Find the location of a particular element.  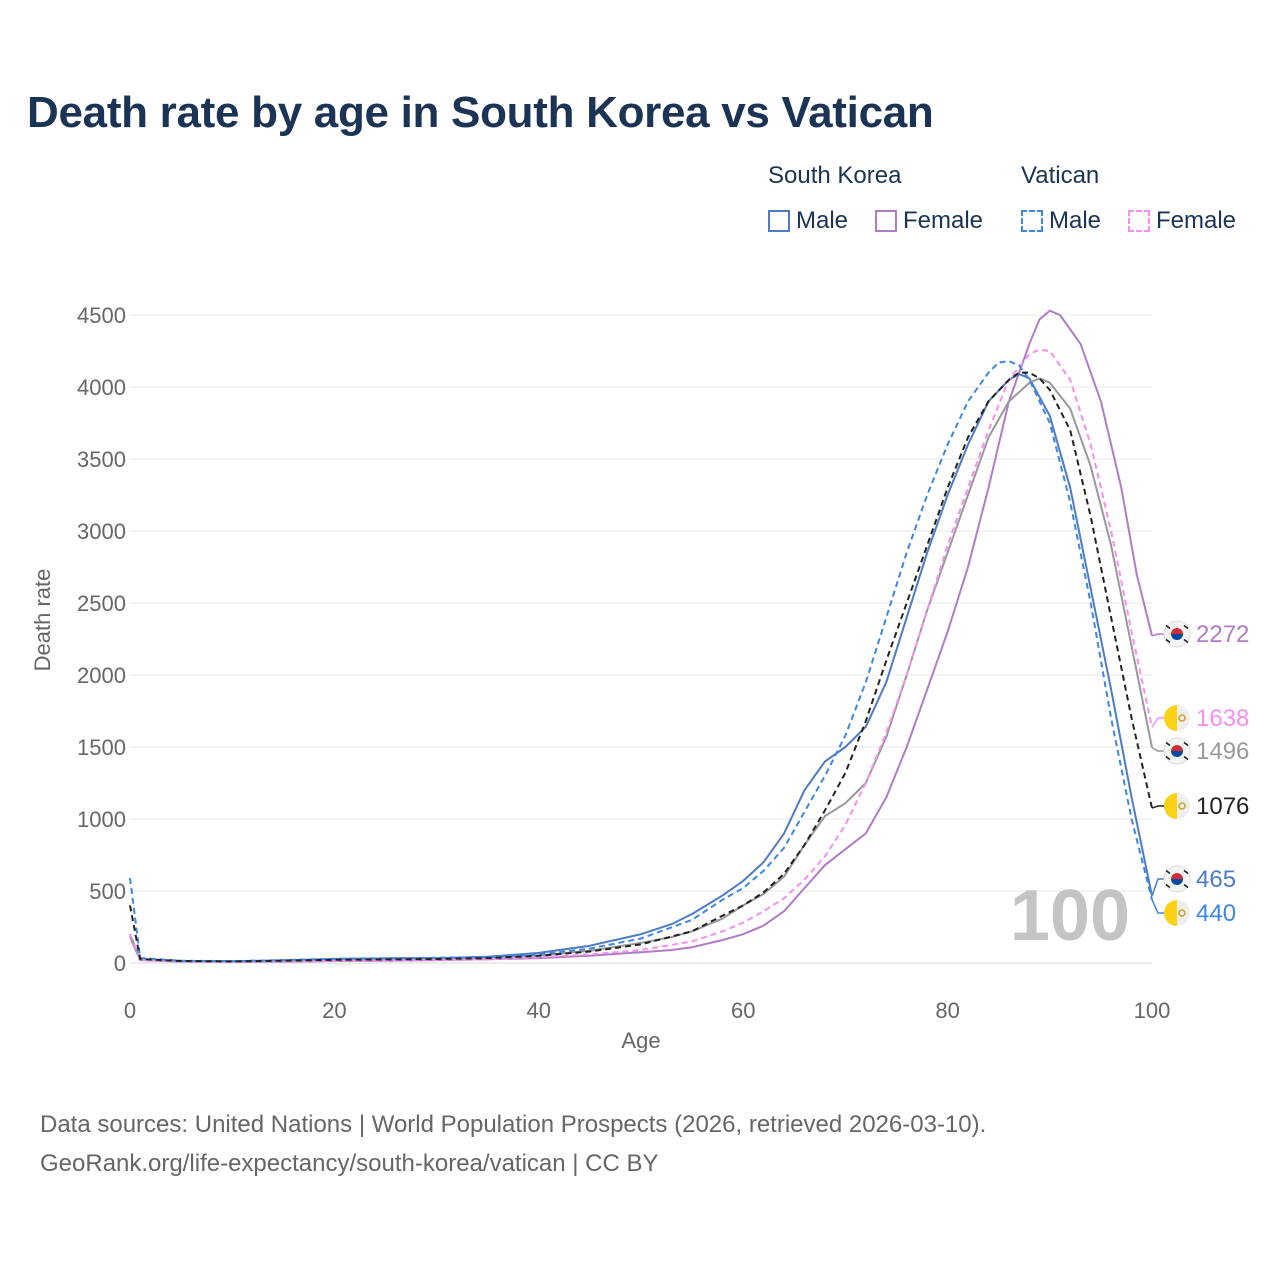

end-value-label: 1496 is located at coordinates (1222, 751).